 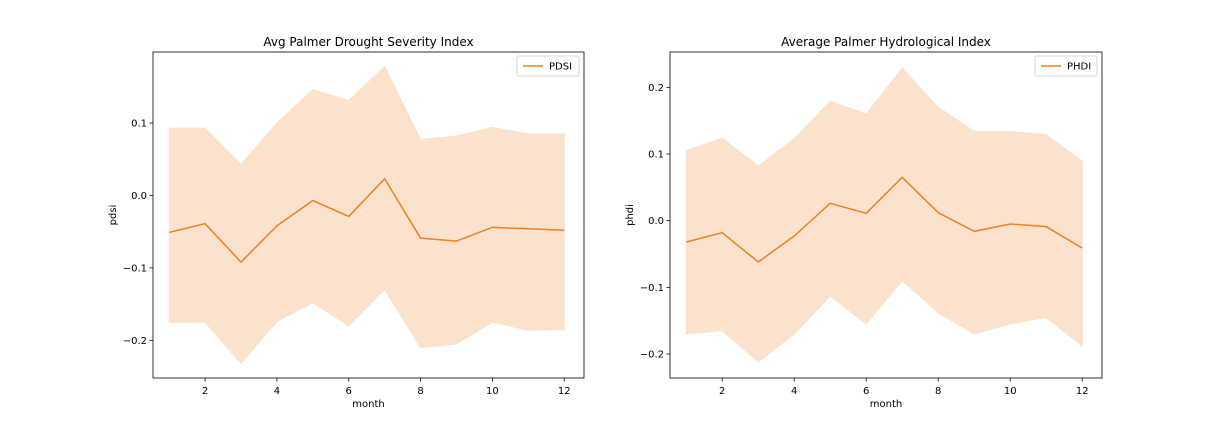 I want to click on x-axis-label-phdi: month, so click(x=886, y=404).